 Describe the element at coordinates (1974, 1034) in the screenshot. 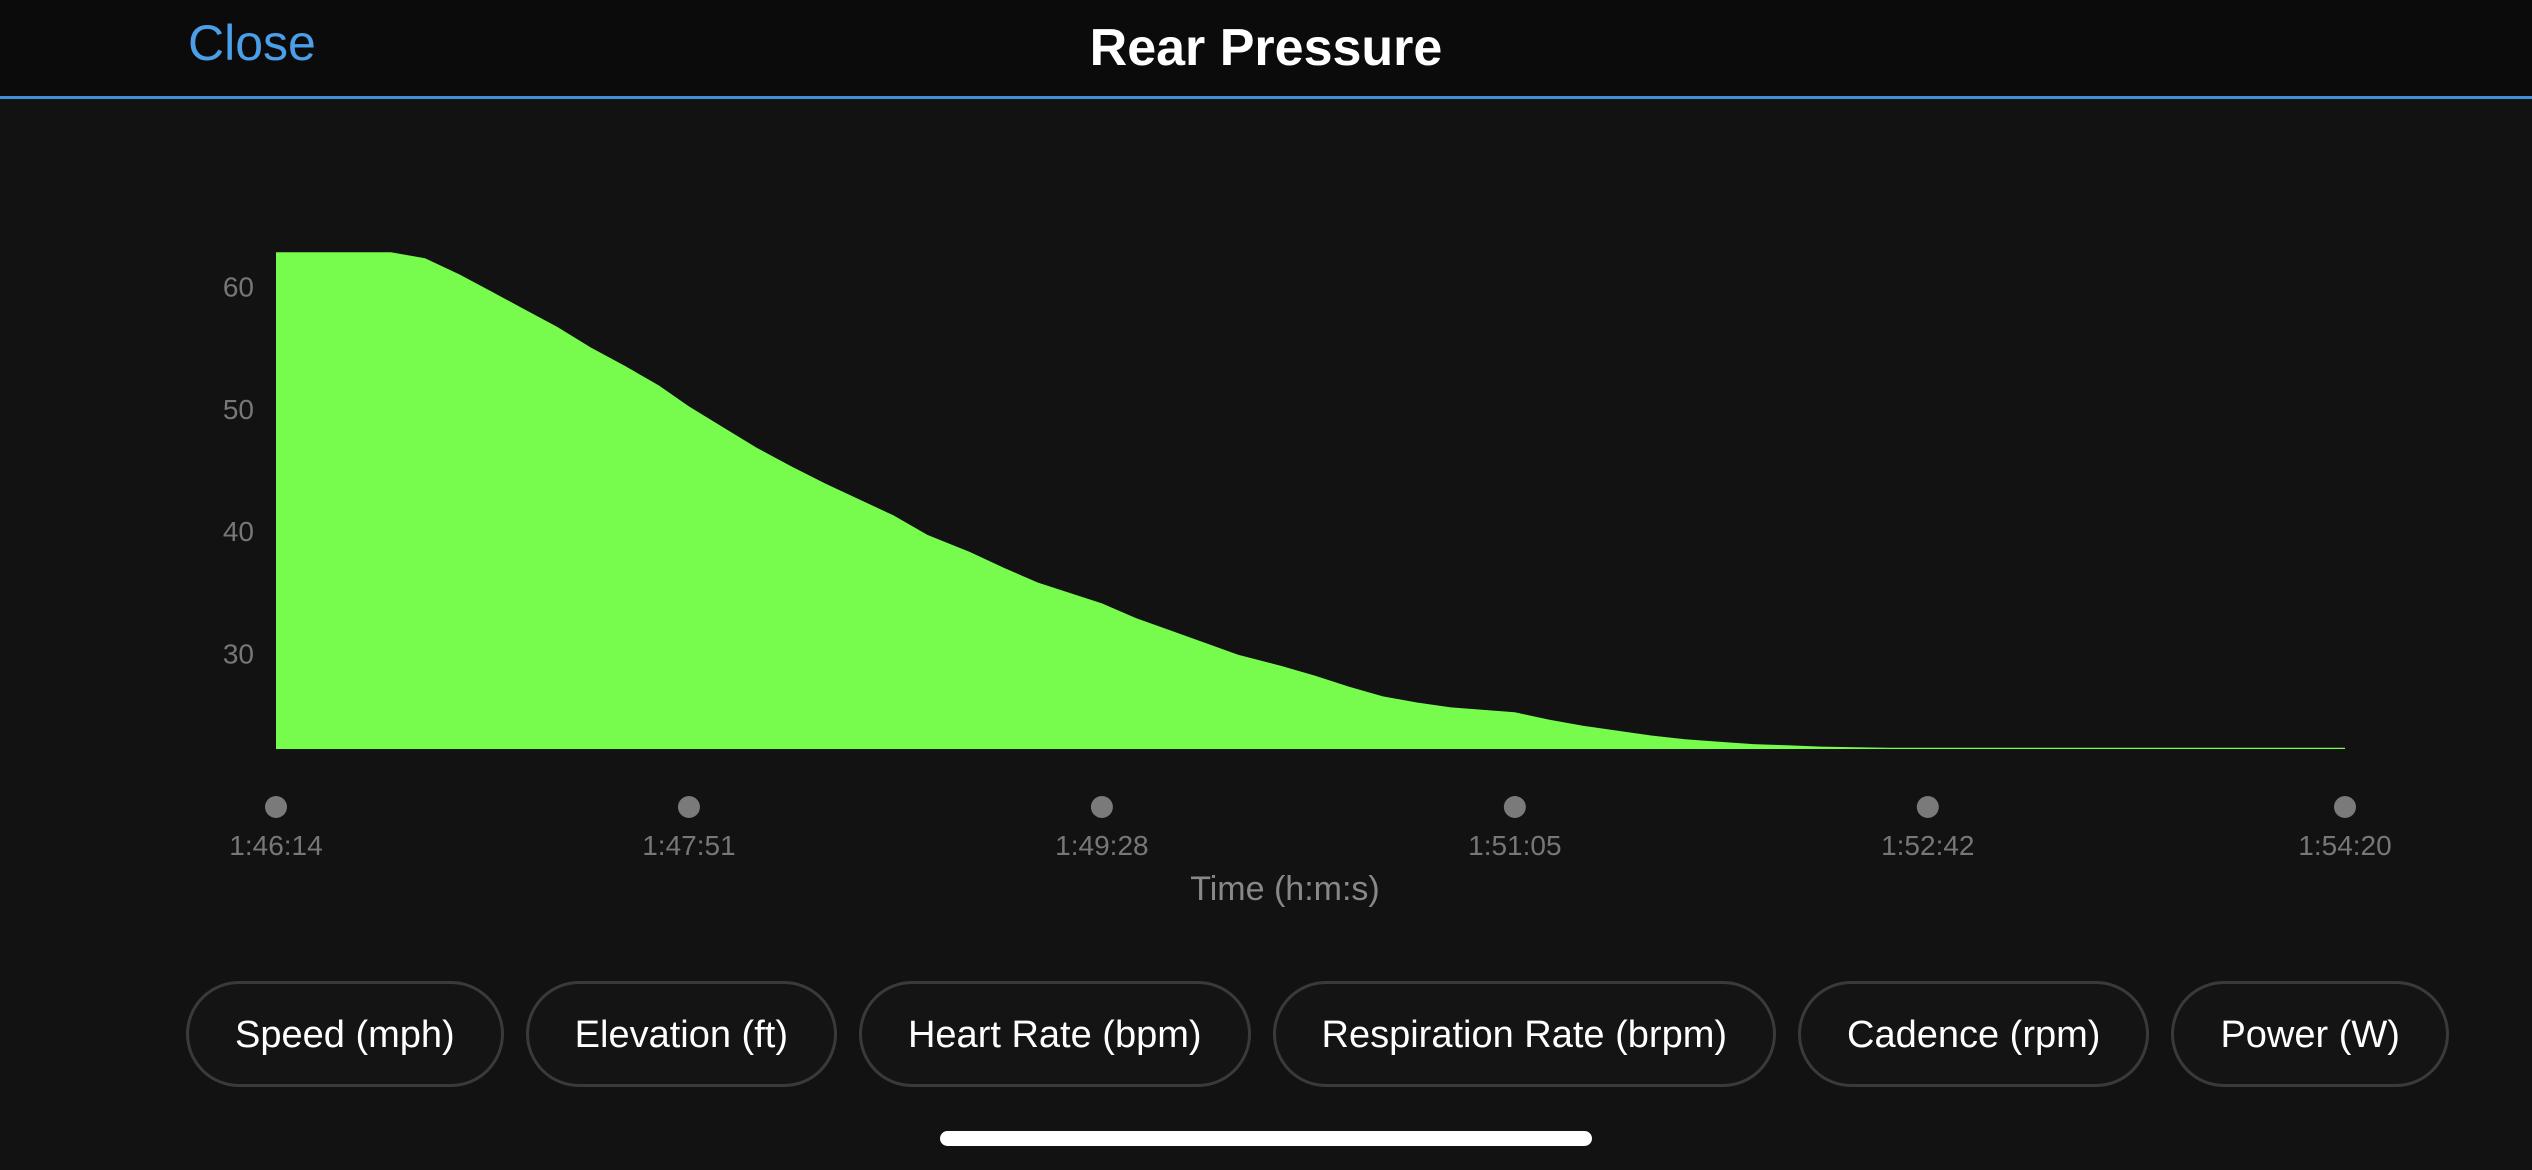

I see `metric-button-cadence-rpm: Cadence (rpm)` at that location.